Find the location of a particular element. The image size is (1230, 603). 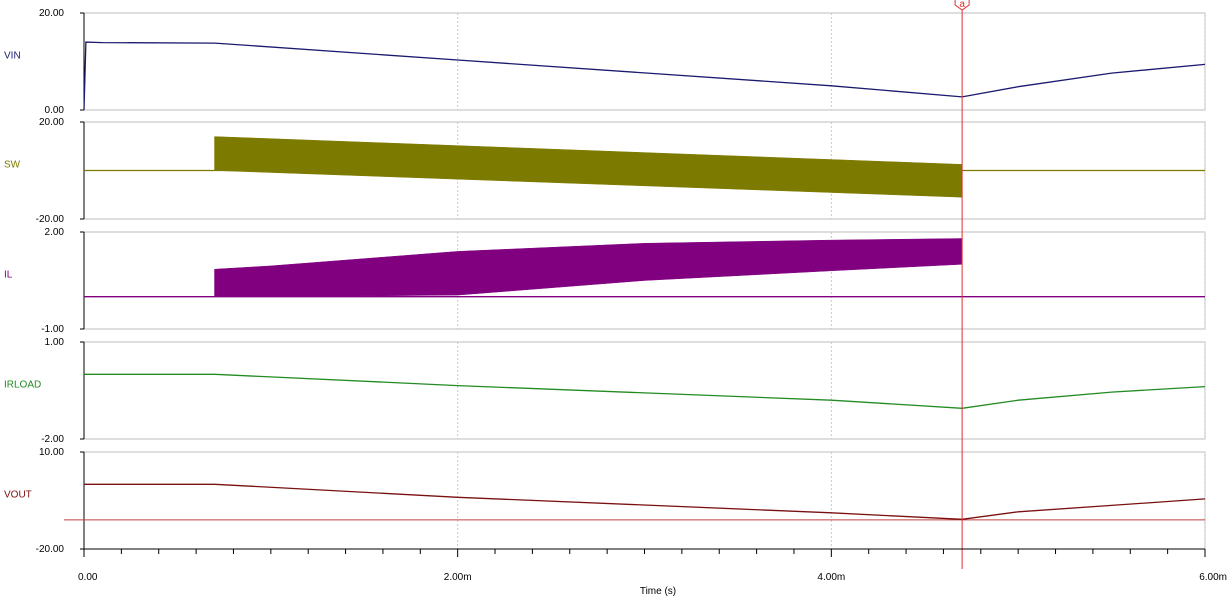

y-tick-label-min: -1.00 is located at coordinates (52, 329).